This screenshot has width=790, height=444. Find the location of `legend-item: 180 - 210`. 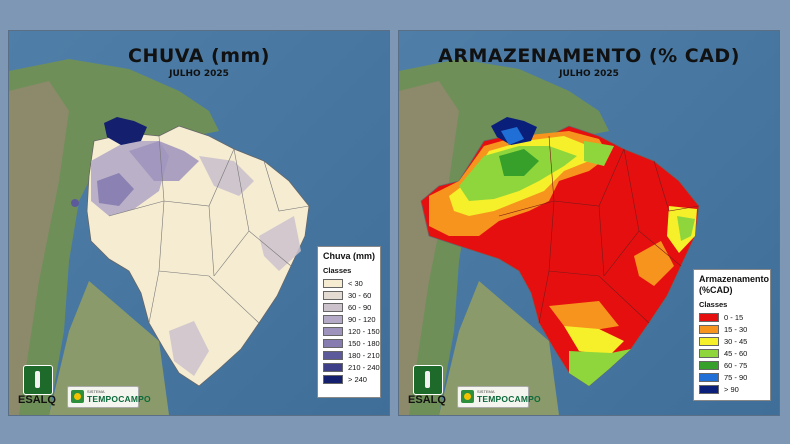

legend-item: 180 - 210 is located at coordinates (349, 355).